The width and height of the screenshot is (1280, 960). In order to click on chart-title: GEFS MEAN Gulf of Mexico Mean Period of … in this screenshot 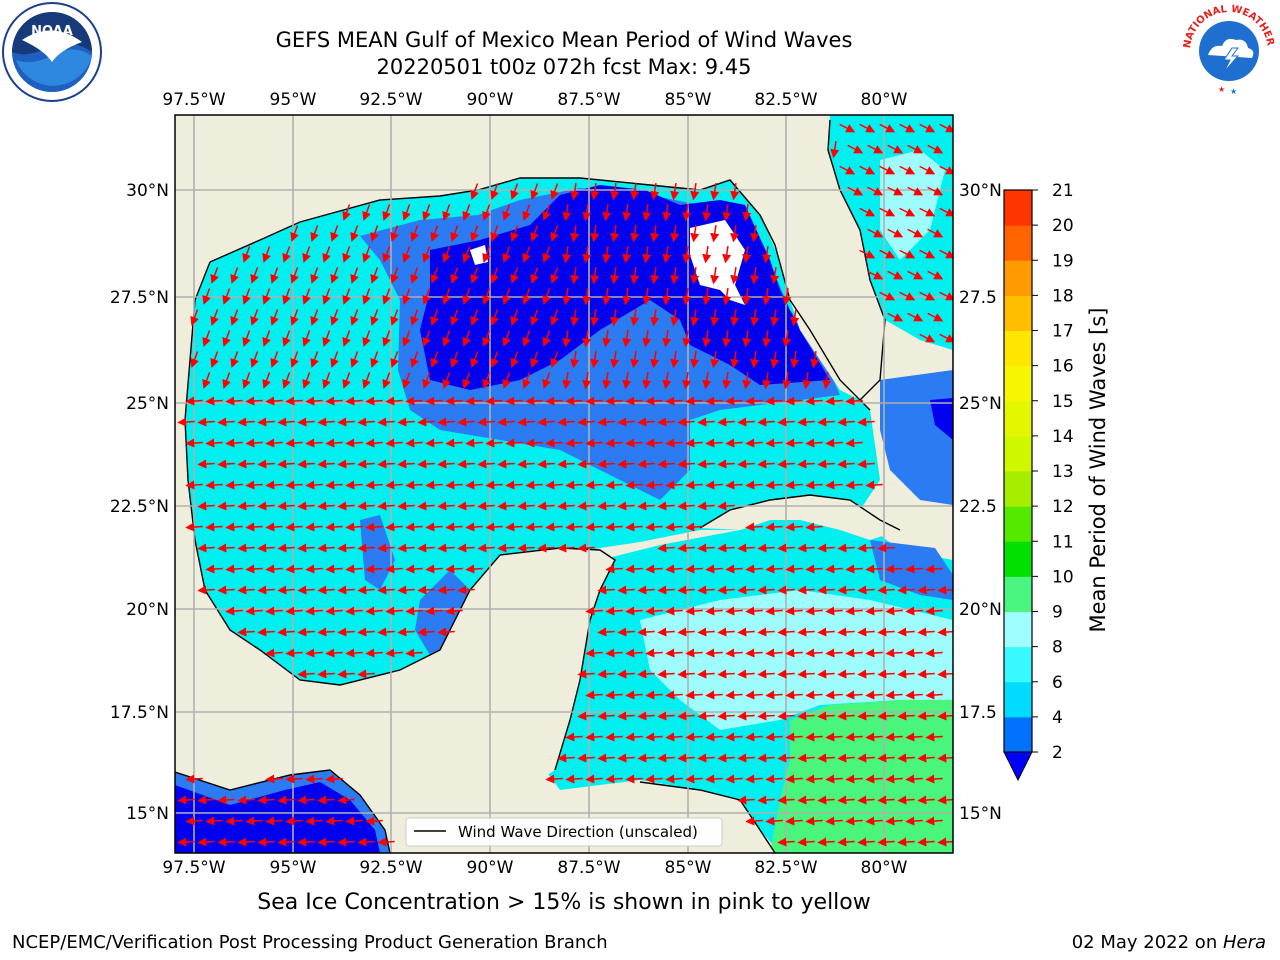, I will do `click(564, 40)`.